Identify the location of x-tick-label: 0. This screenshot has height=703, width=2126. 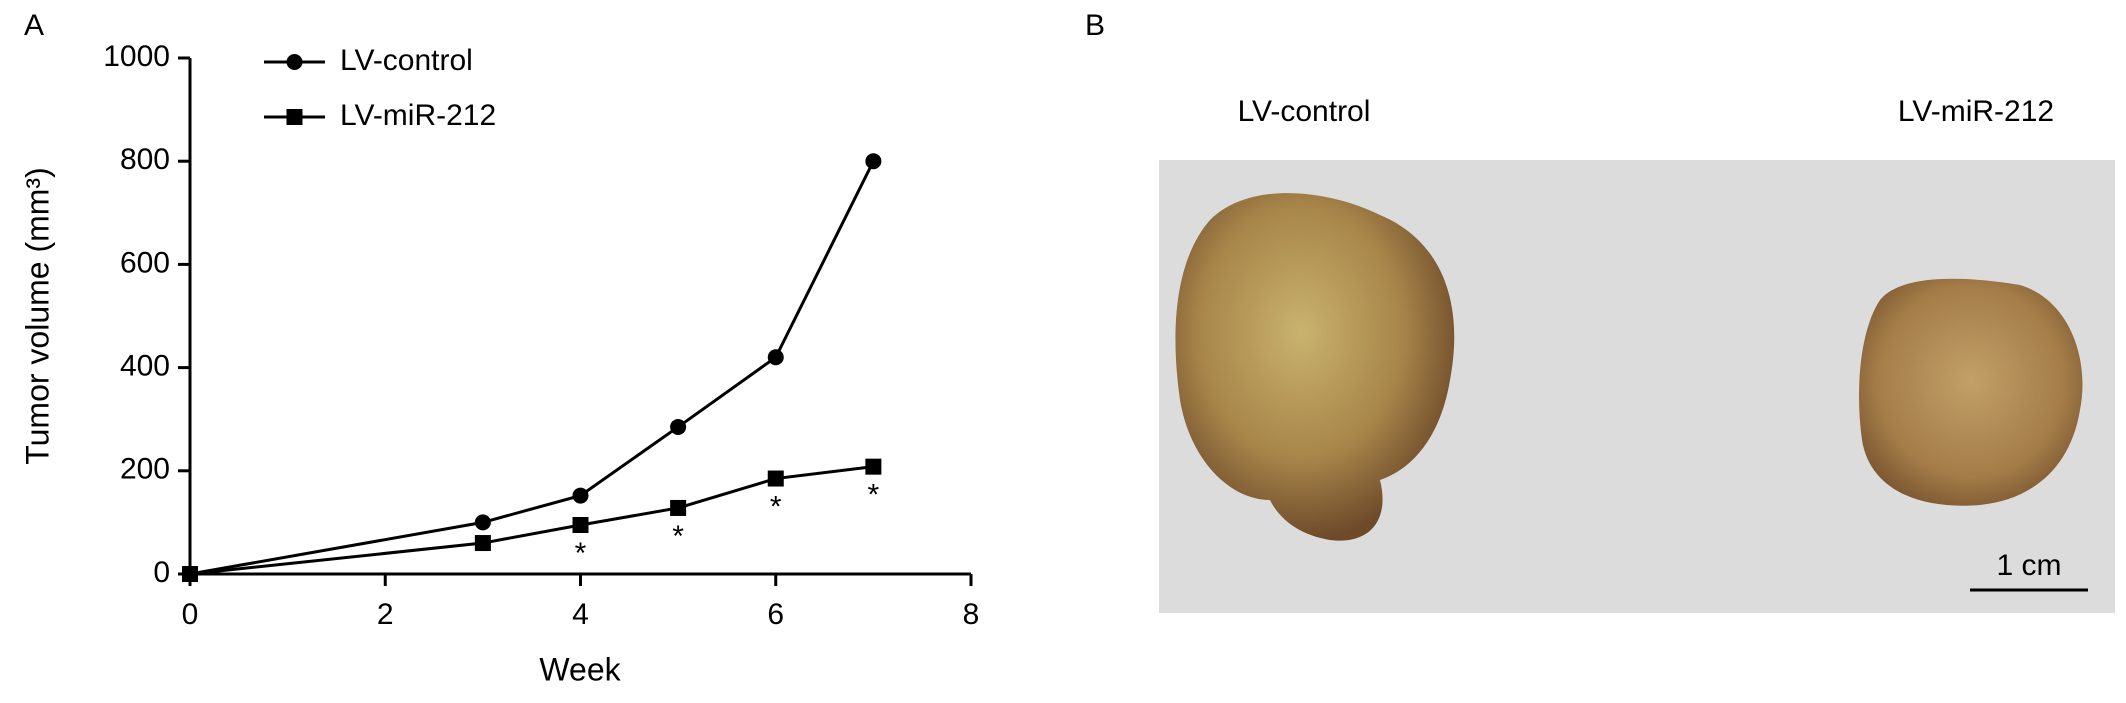
(190, 614).